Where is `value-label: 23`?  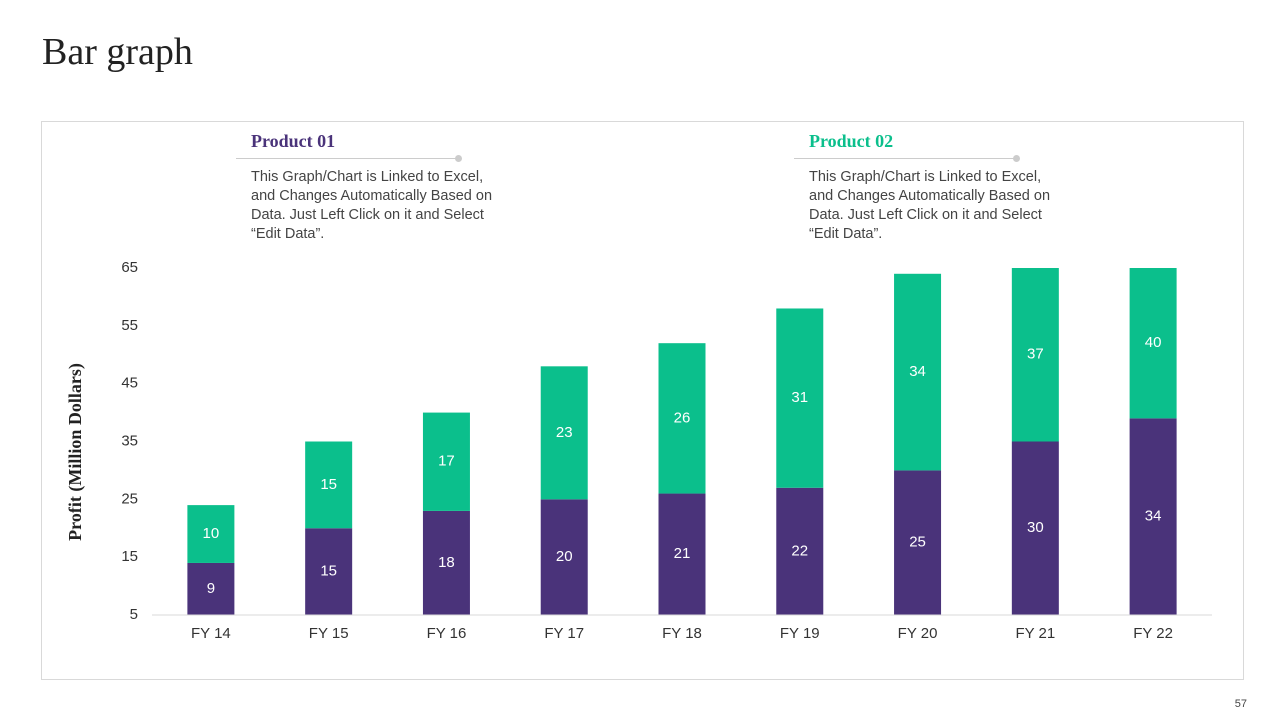
value-label: 23 is located at coordinates (564, 432).